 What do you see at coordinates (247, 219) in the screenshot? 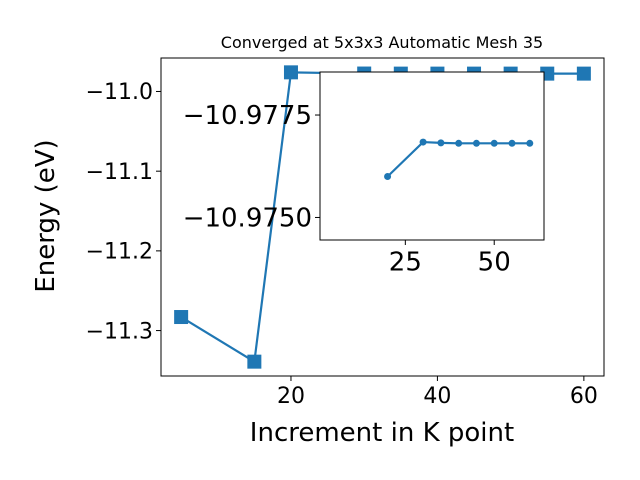
I see `inset-y-tick-label: −10.9750` at bounding box center [247, 219].